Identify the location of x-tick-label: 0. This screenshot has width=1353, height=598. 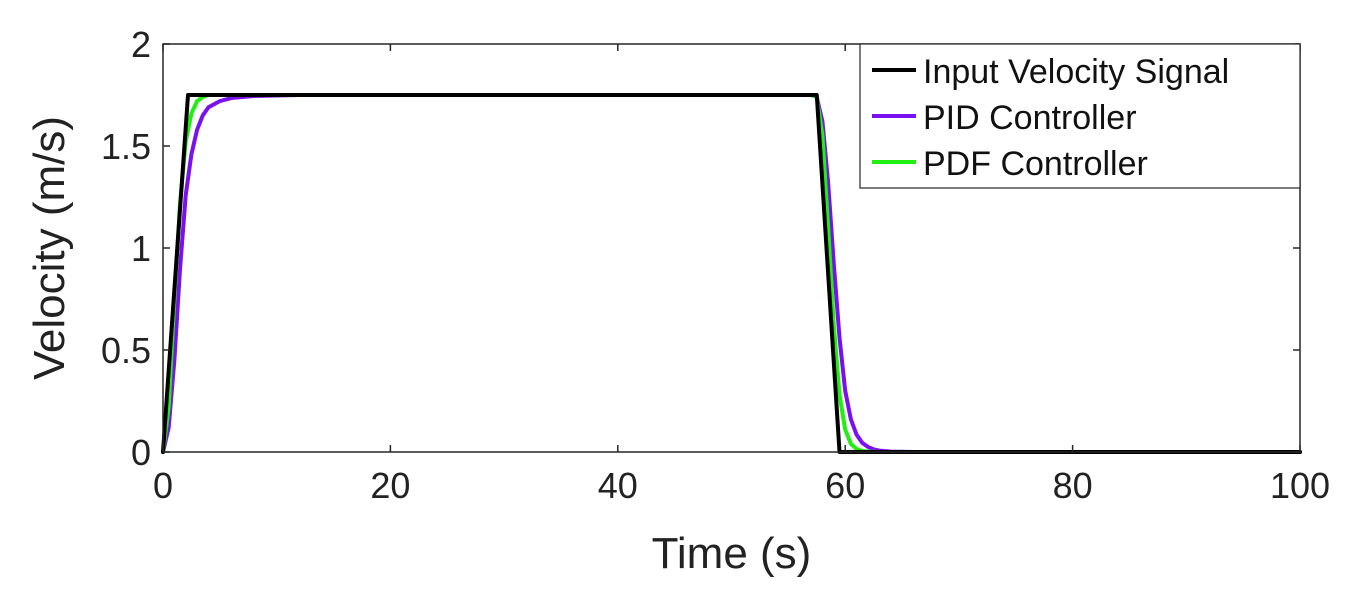
(163, 485).